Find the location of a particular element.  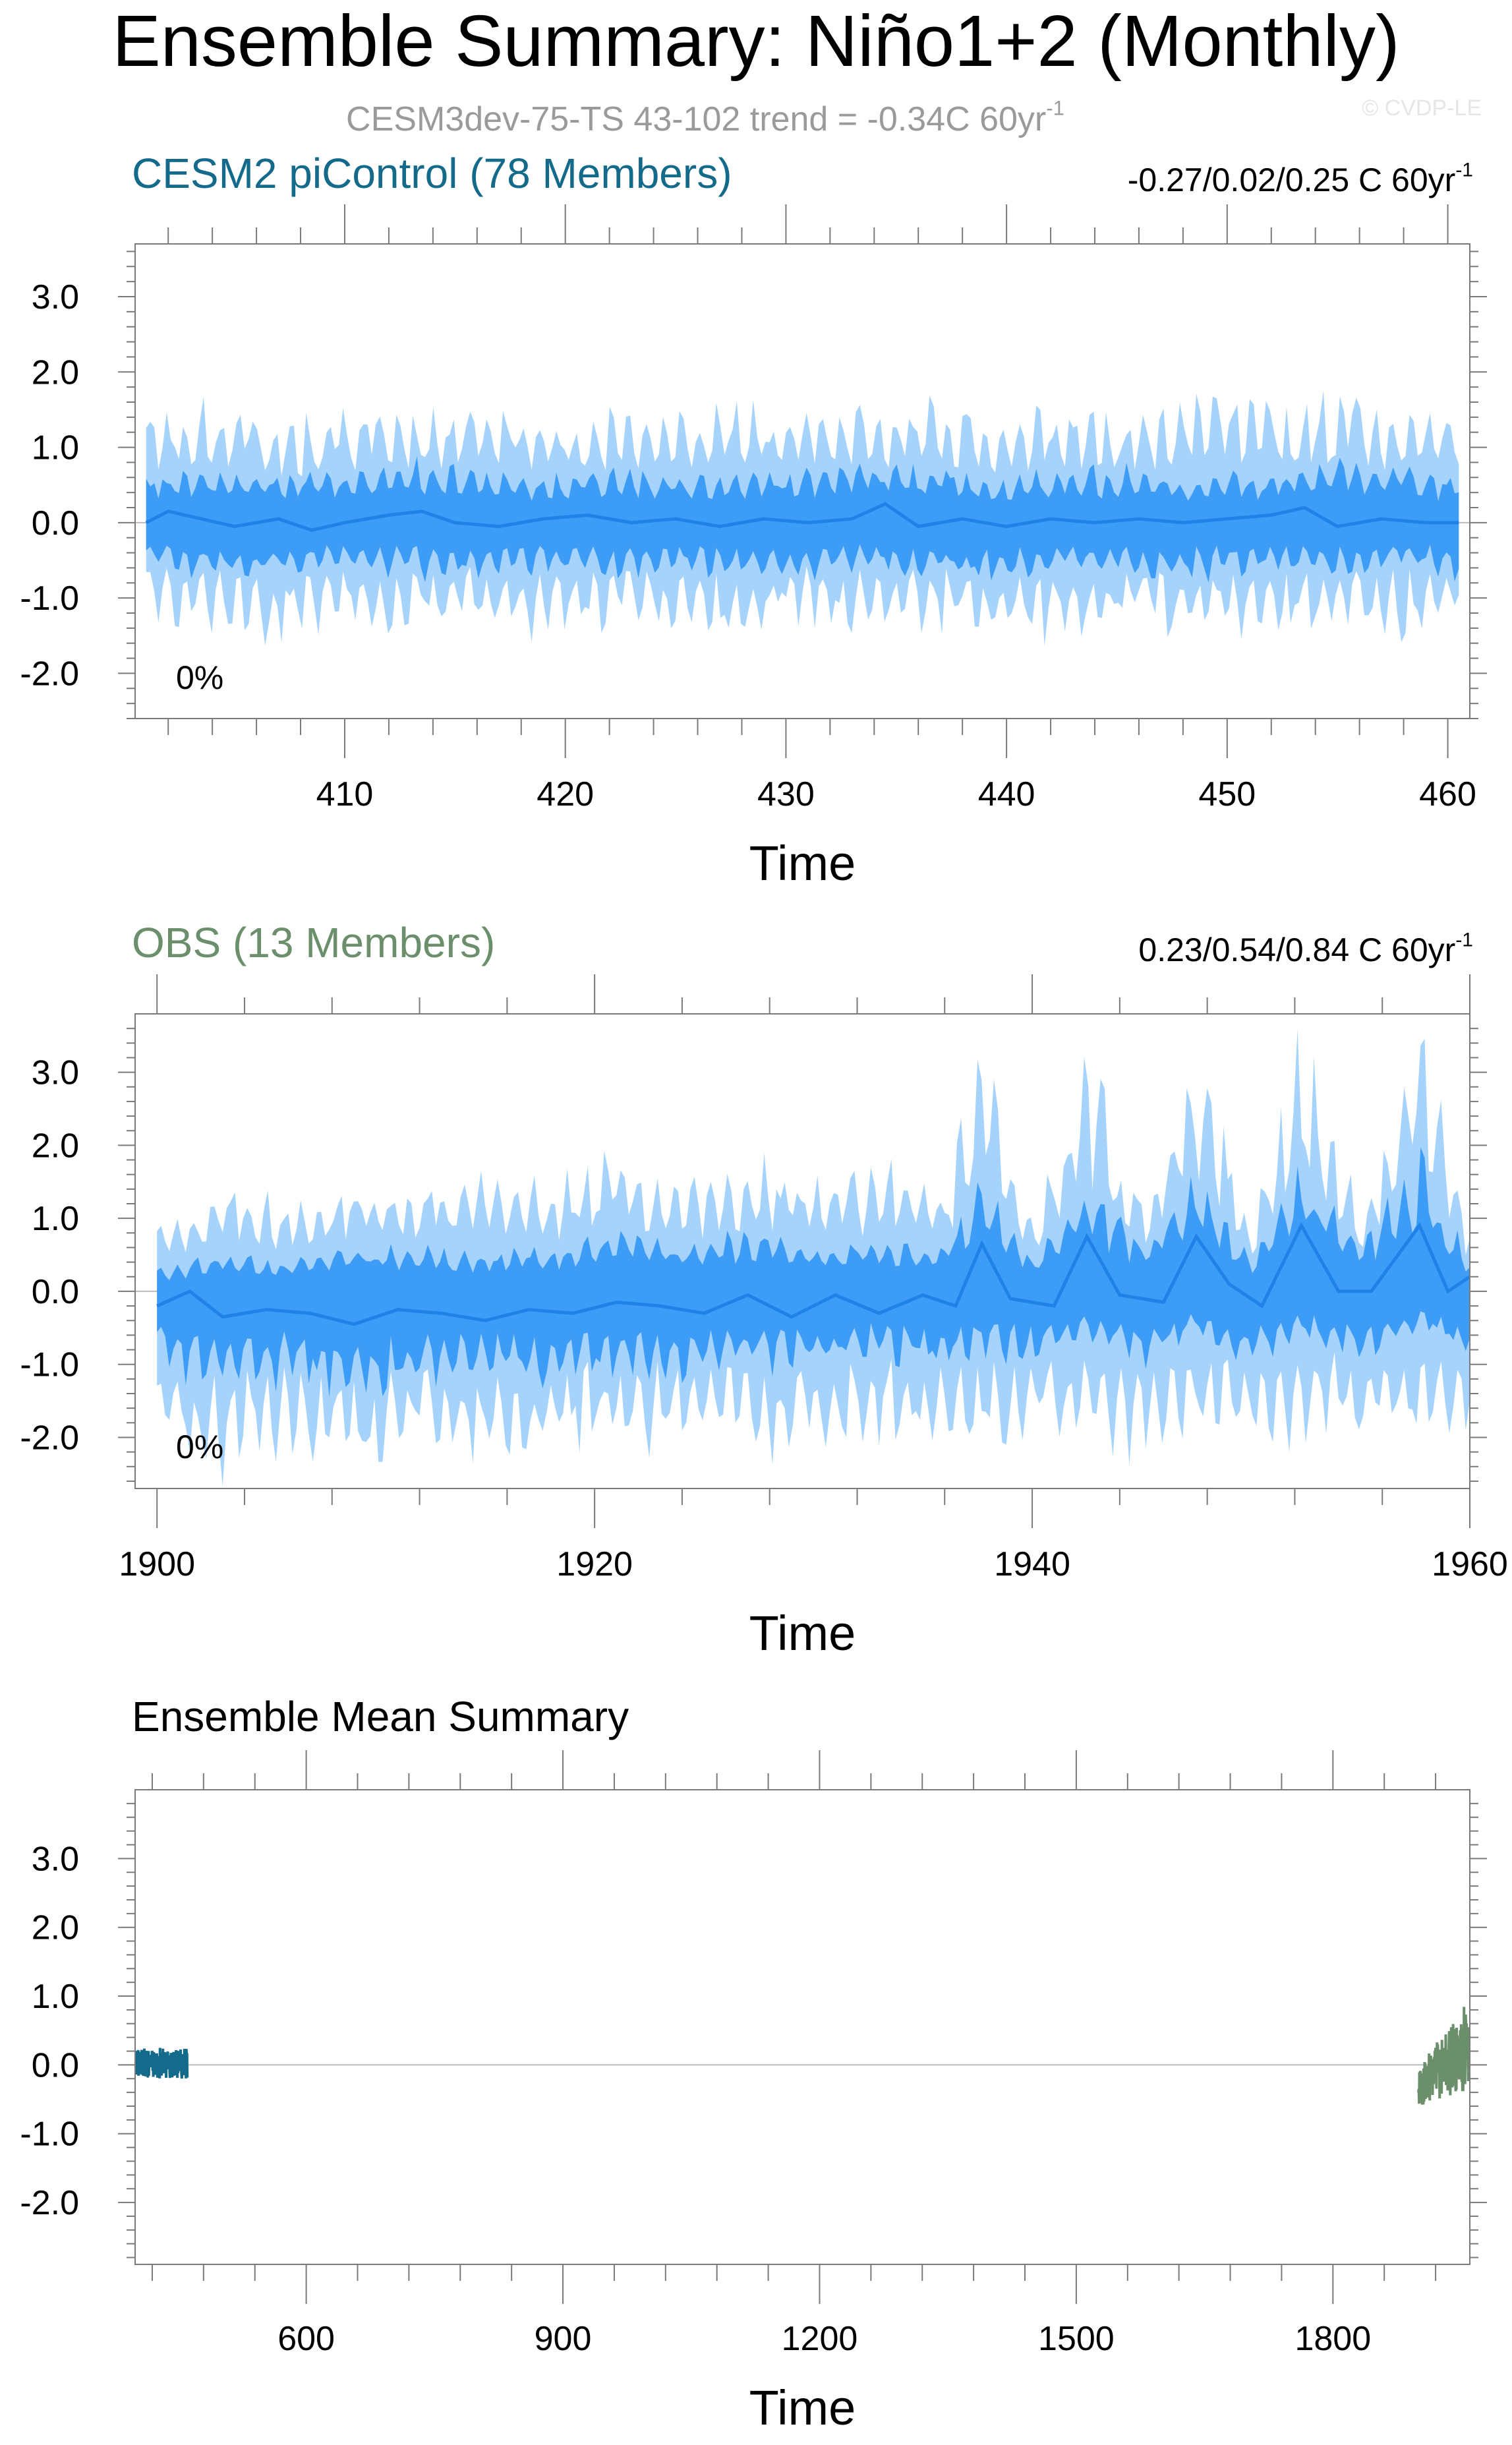

obs-ensemble-mean-trace is located at coordinates (1443, 2056).